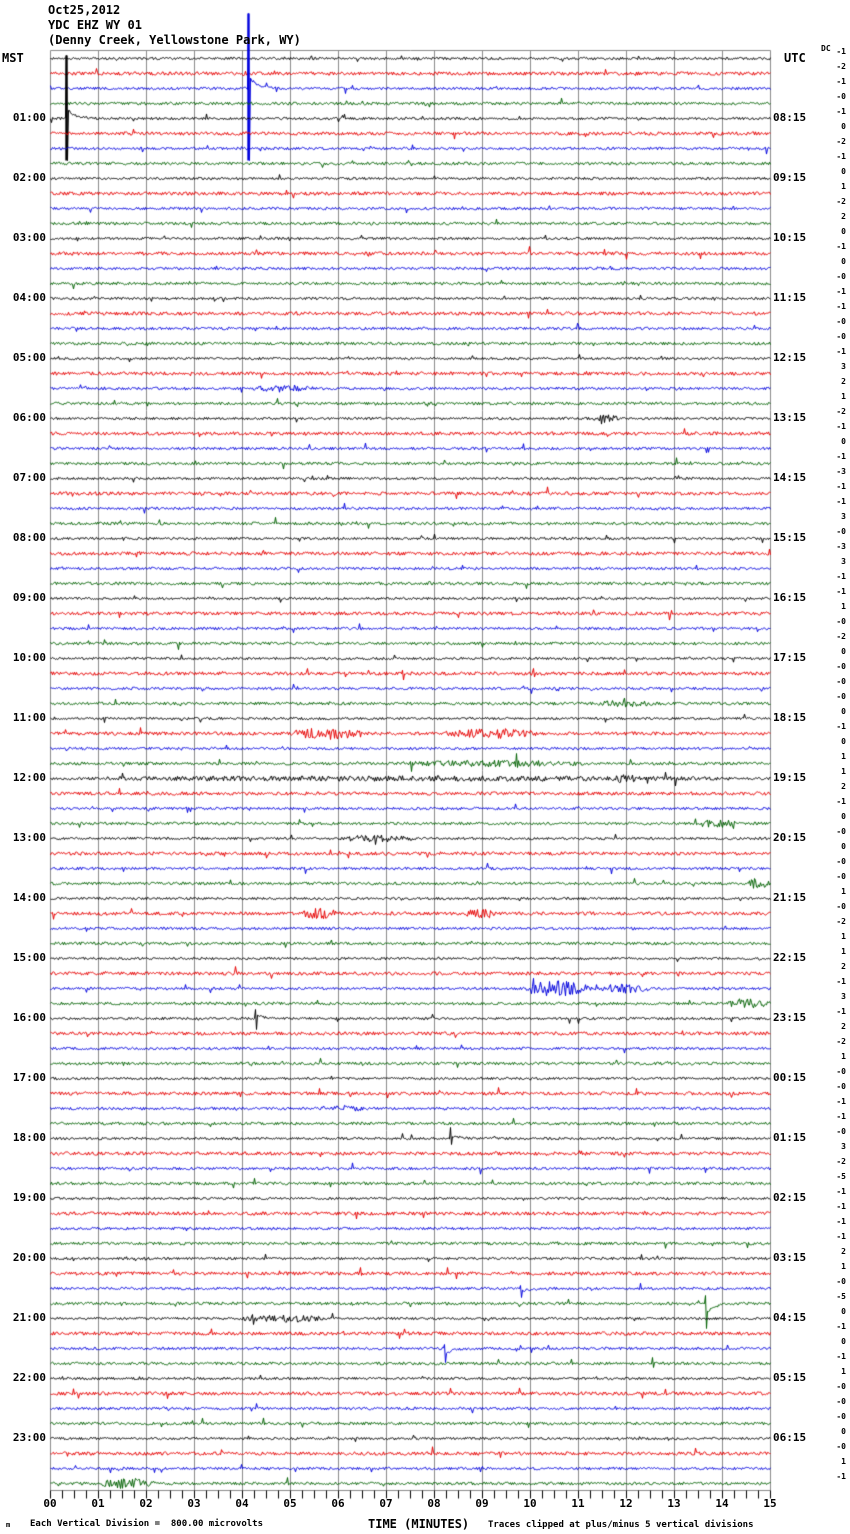 This screenshot has height=1534, width=850. What do you see at coordinates (29, 1137) in the screenshot?
I see `mst-hour-label: 18:00` at bounding box center [29, 1137].